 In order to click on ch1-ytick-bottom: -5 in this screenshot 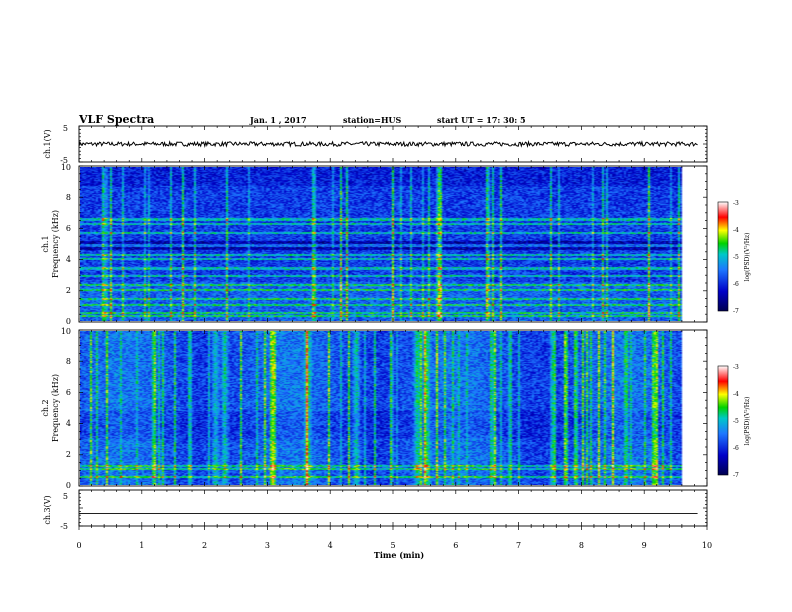, I will do `click(64, 160)`.